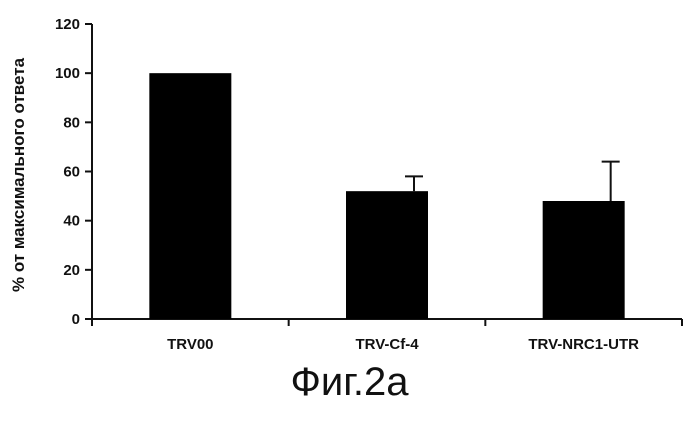  I want to click on y-tick-label: 20, so click(71, 270).